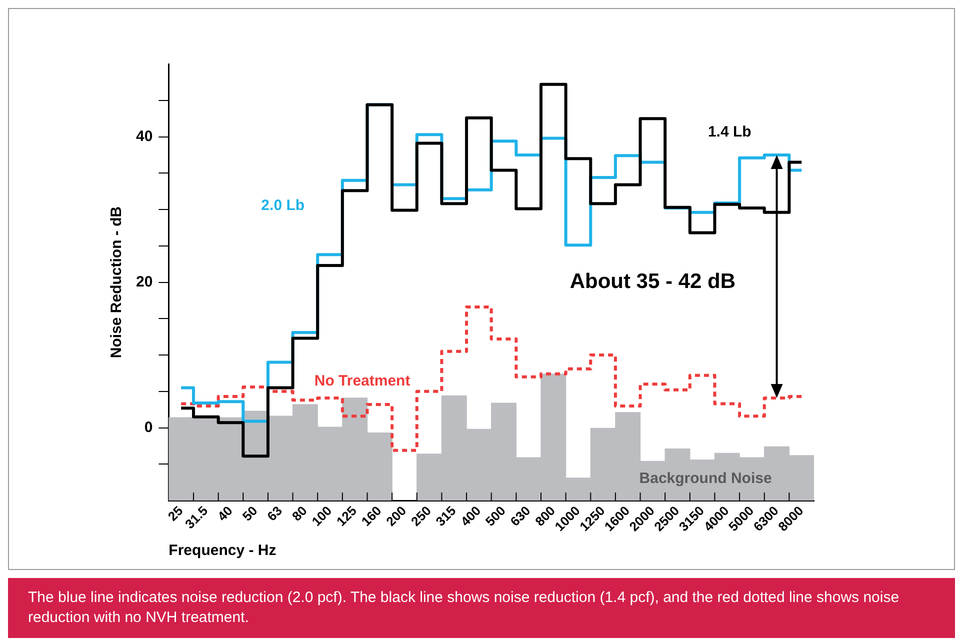 The height and width of the screenshot is (643, 963). I want to click on annotation: About 35 - 42 dB, so click(653, 282).